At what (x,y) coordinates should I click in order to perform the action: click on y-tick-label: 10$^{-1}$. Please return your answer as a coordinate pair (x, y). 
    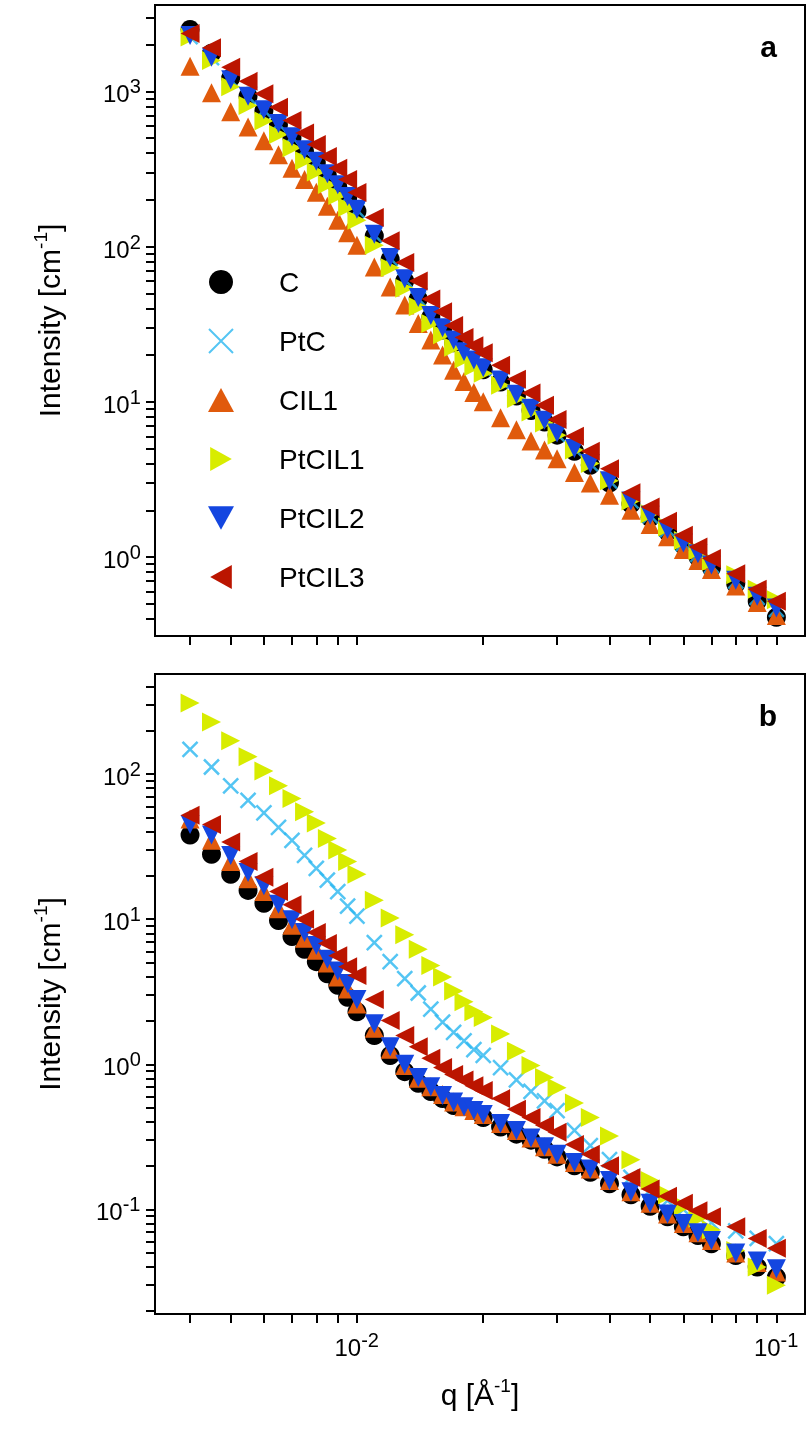
    Looking at the image, I should click on (118, 1209).